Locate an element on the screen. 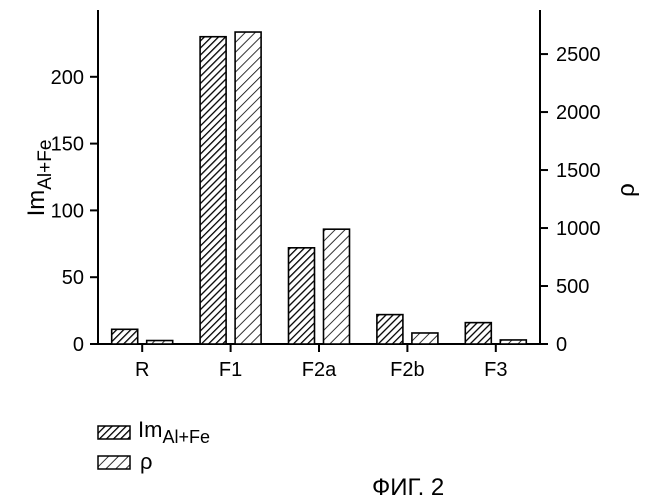 This screenshot has height=500, width=663. left-tick-label-2: 100 is located at coordinates (67, 211).